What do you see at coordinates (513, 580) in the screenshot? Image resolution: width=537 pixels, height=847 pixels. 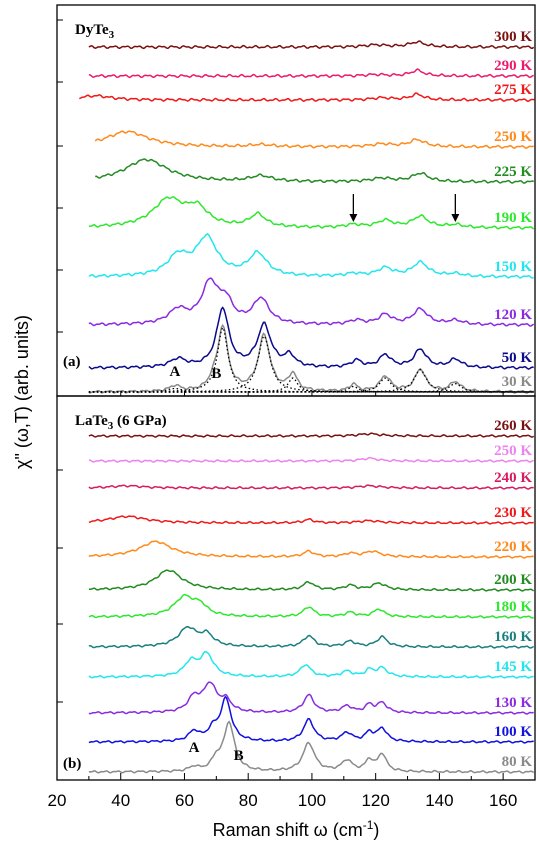 I see `series-label-b-200K: 200 K` at bounding box center [513, 580].